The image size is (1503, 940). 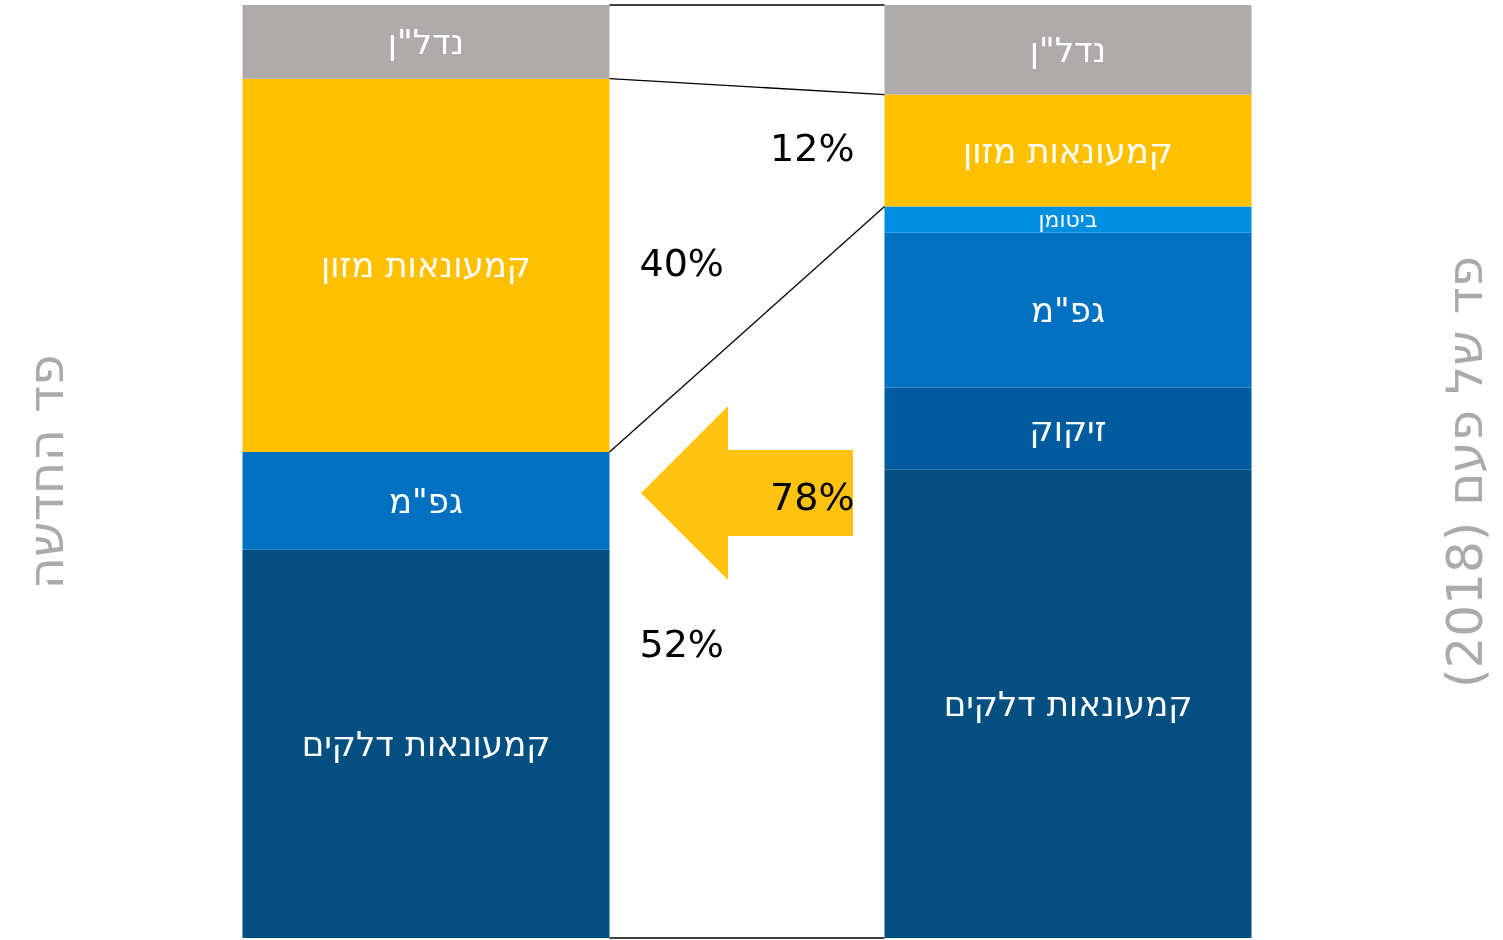 What do you see at coordinates (1068, 220) in the screenshot?
I see `series-label: ביטומן` at bounding box center [1068, 220].